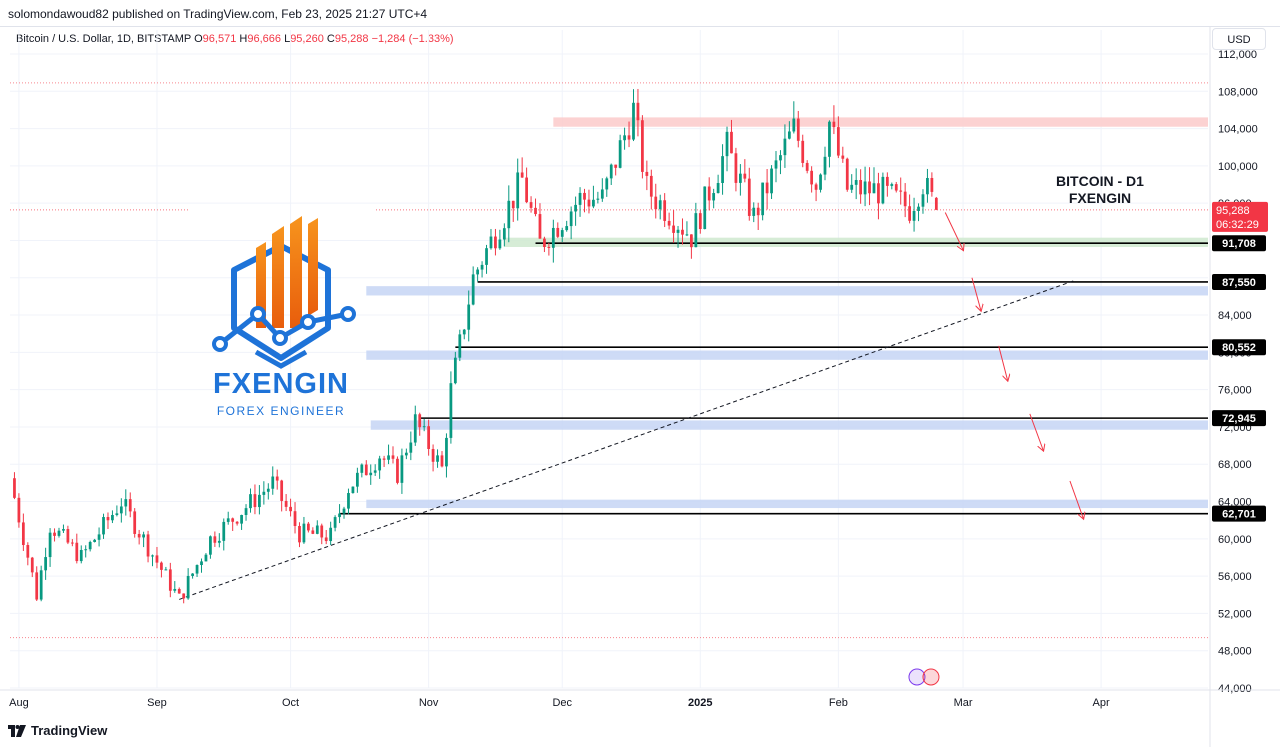 The image size is (1280, 747). I want to click on price-level-label: 87,550, so click(1239, 283).